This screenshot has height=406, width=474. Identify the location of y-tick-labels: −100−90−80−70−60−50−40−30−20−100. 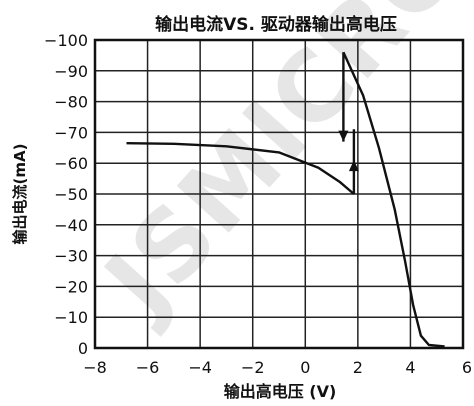
(66, 194).